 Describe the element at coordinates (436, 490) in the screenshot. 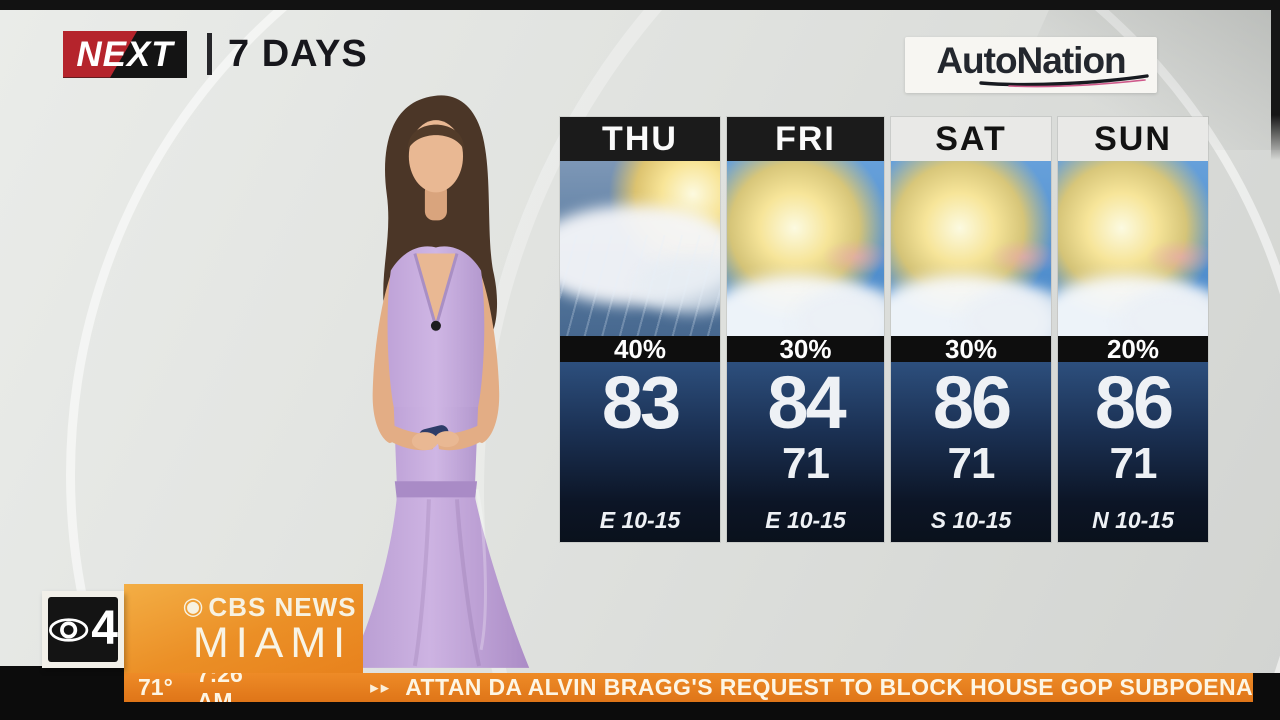

I see `presenter-dress-belt` at that location.